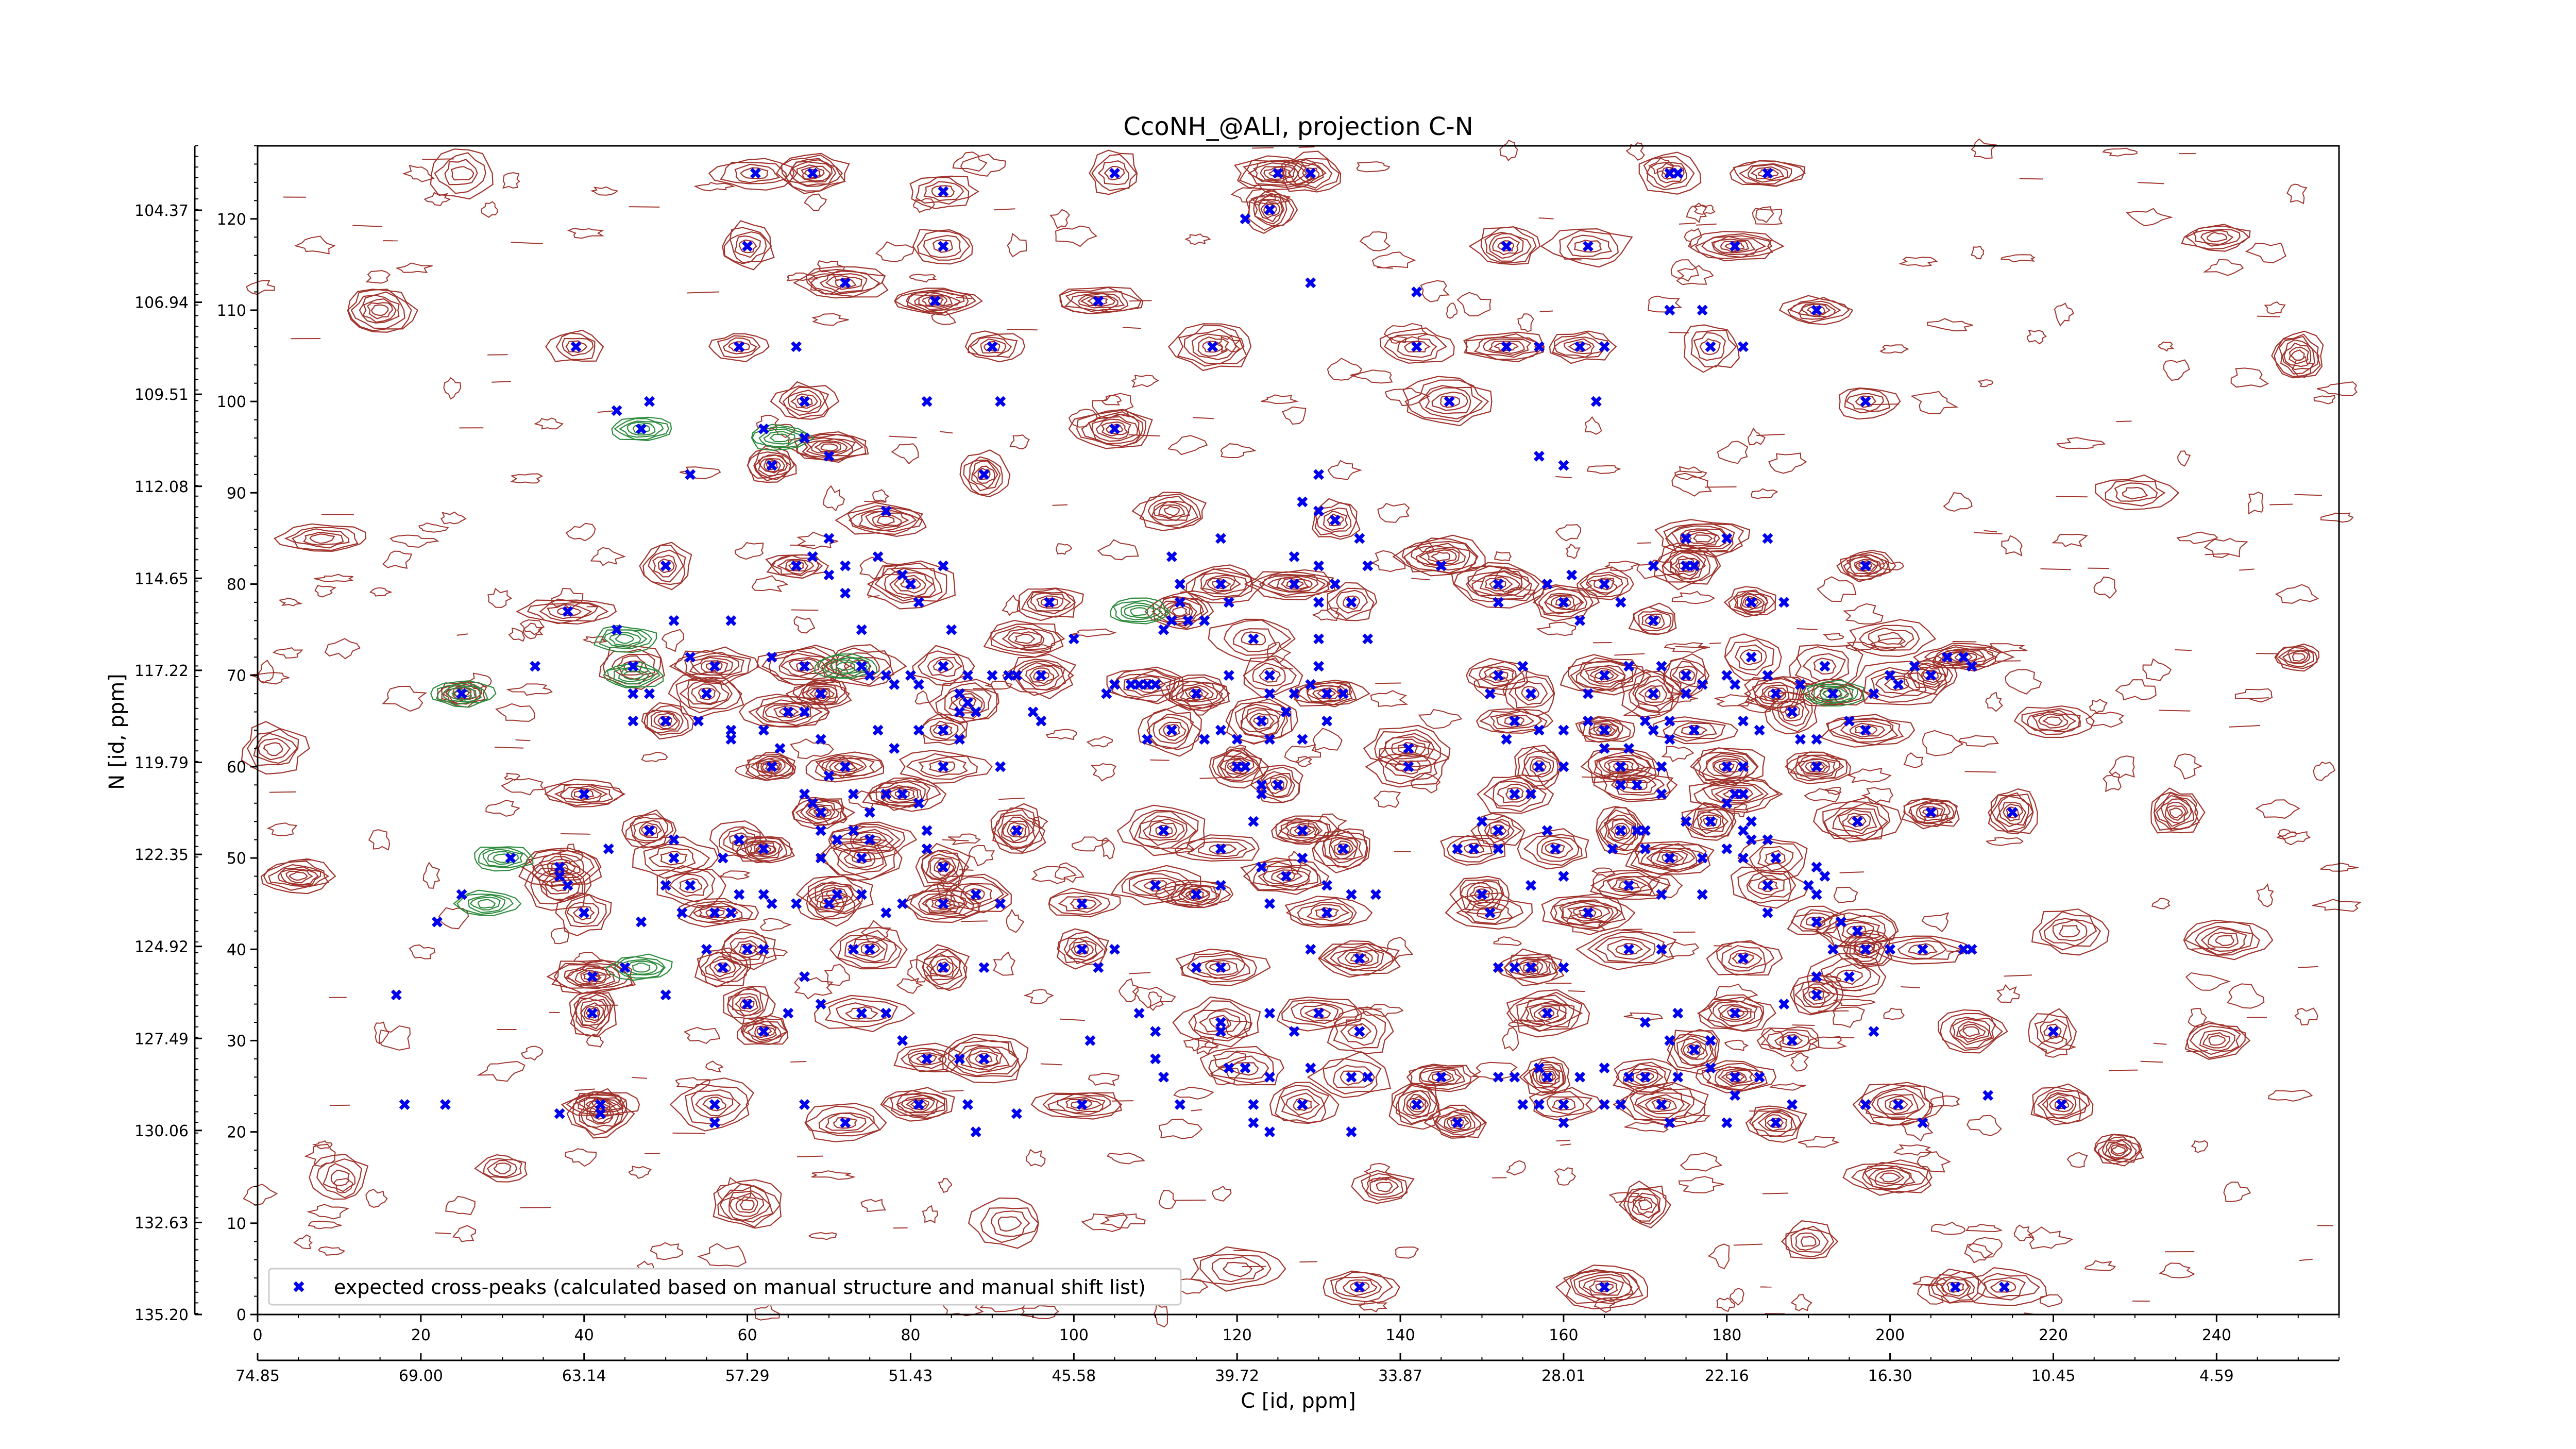  What do you see at coordinates (846, 666) in the screenshot?
I see `negative-contour-line` at bounding box center [846, 666].